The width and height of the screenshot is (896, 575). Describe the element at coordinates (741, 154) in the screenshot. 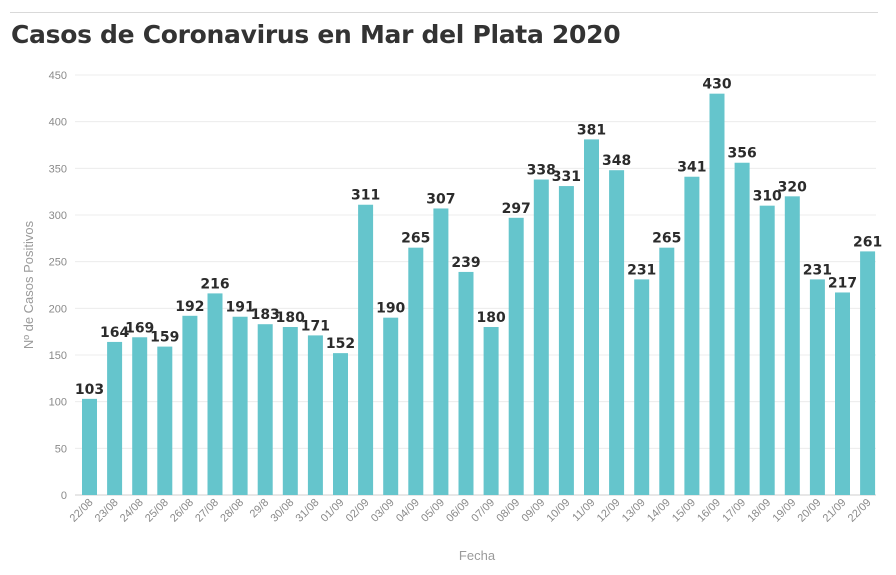

I see `data-label: 356` at that location.